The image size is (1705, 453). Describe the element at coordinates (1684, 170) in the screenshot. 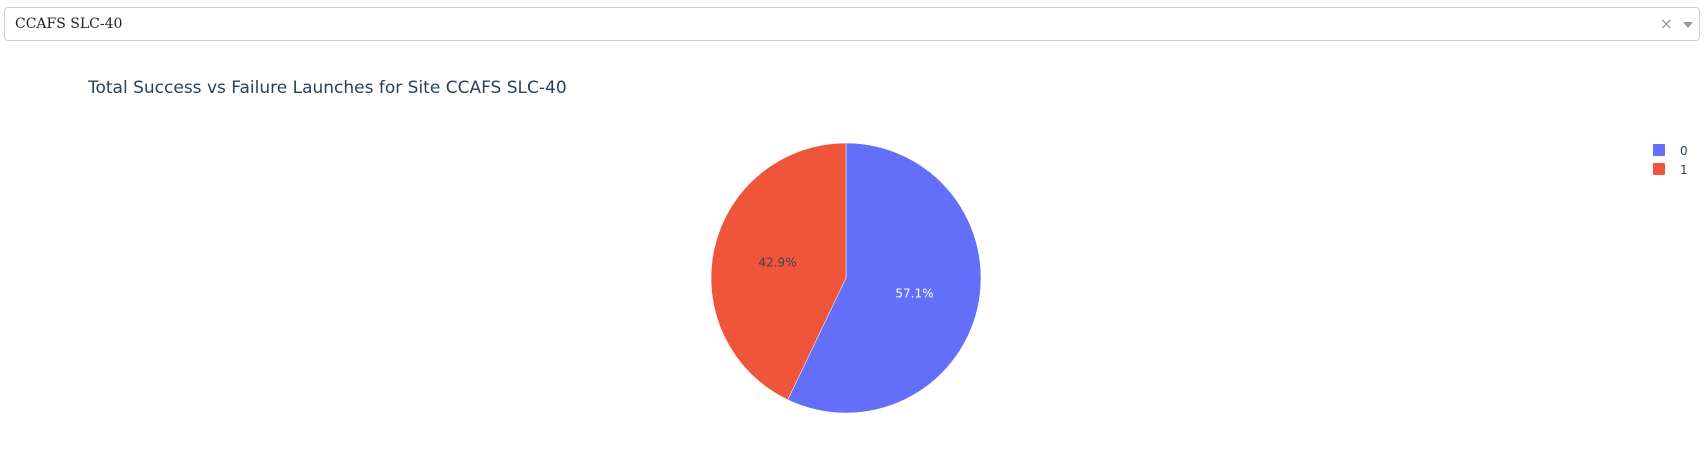

I see `legend-label-1: 1` at that location.